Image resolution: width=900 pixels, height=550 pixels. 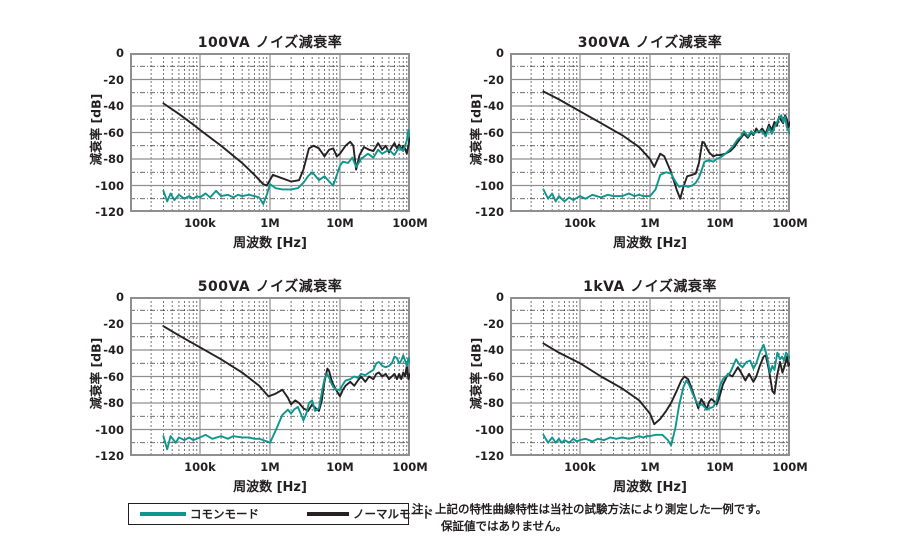 What do you see at coordinates (328, 514) in the screenshot?
I see `normal-mode-line-swatch` at bounding box center [328, 514].